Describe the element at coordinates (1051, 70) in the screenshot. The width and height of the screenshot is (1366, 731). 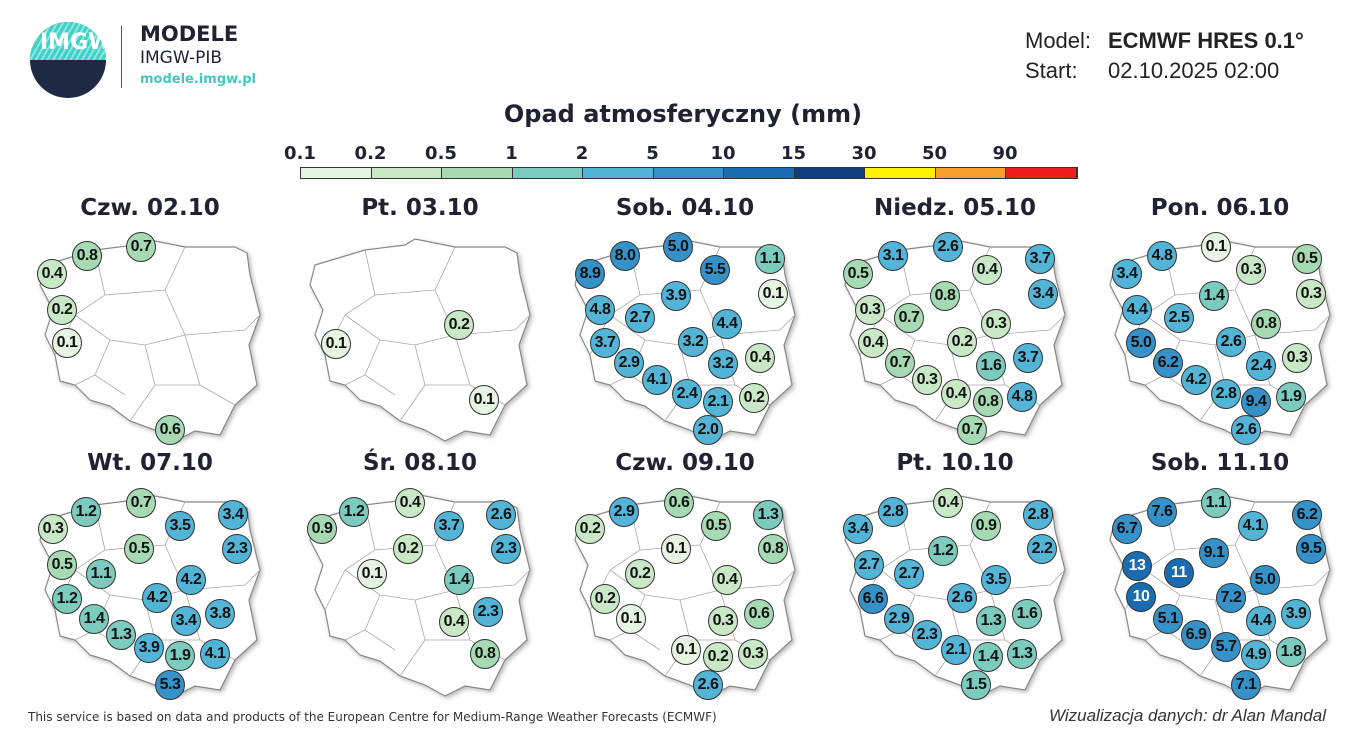
I see `start-label: Start:` at that location.